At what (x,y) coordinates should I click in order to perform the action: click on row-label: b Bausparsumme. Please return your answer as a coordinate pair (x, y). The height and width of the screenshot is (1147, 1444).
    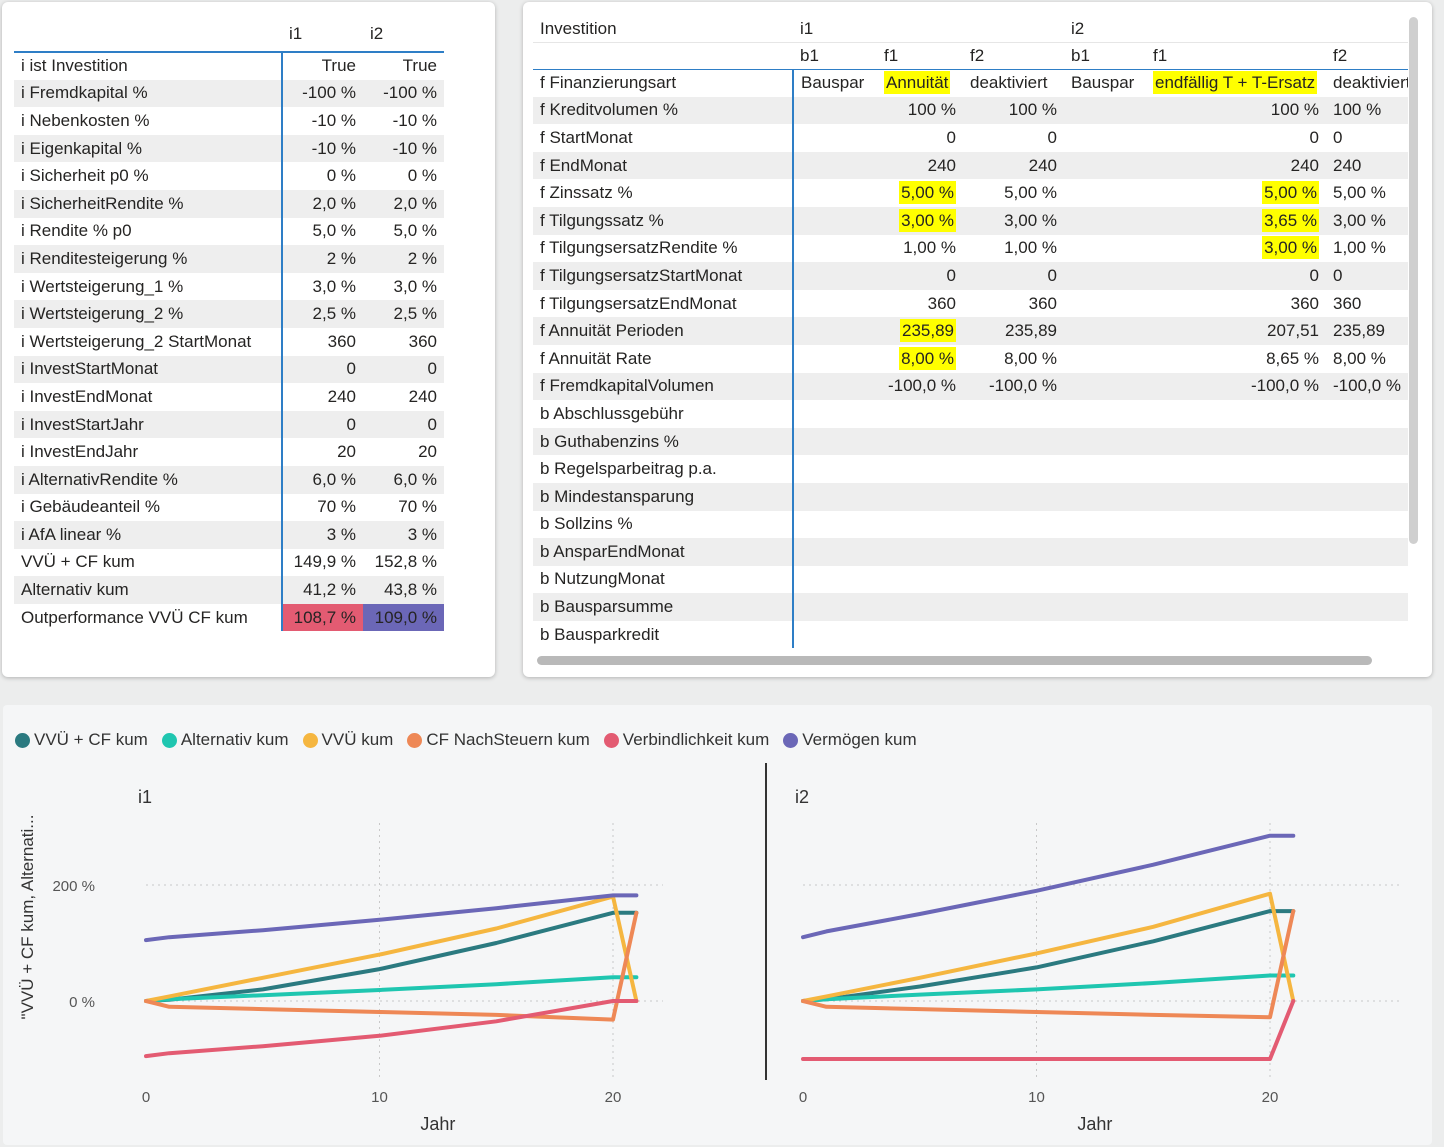
    Looking at the image, I should click on (663, 607).